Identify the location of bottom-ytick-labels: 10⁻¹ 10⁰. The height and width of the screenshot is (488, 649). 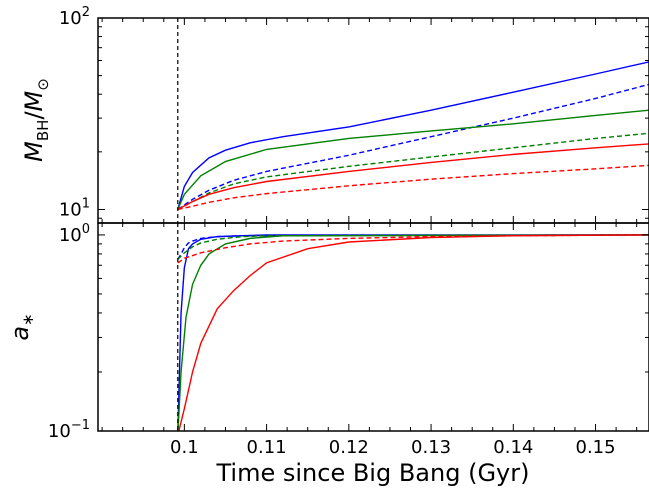
(69, 332).